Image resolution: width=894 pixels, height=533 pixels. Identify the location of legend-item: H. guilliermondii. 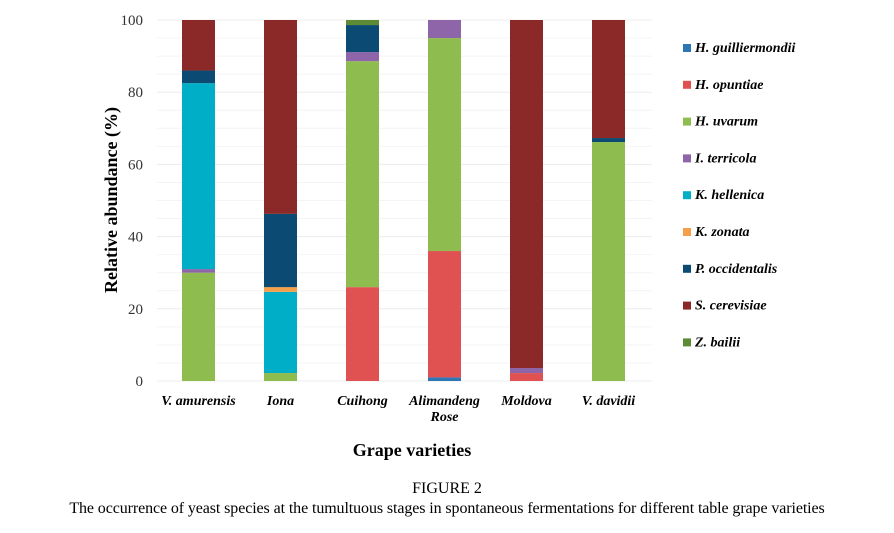
(739, 48).